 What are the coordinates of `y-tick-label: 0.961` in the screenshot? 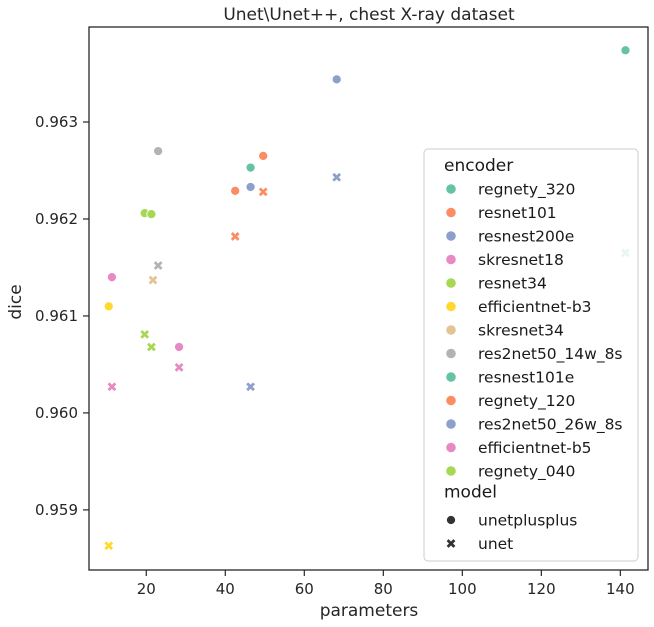 It's located at (56, 316).